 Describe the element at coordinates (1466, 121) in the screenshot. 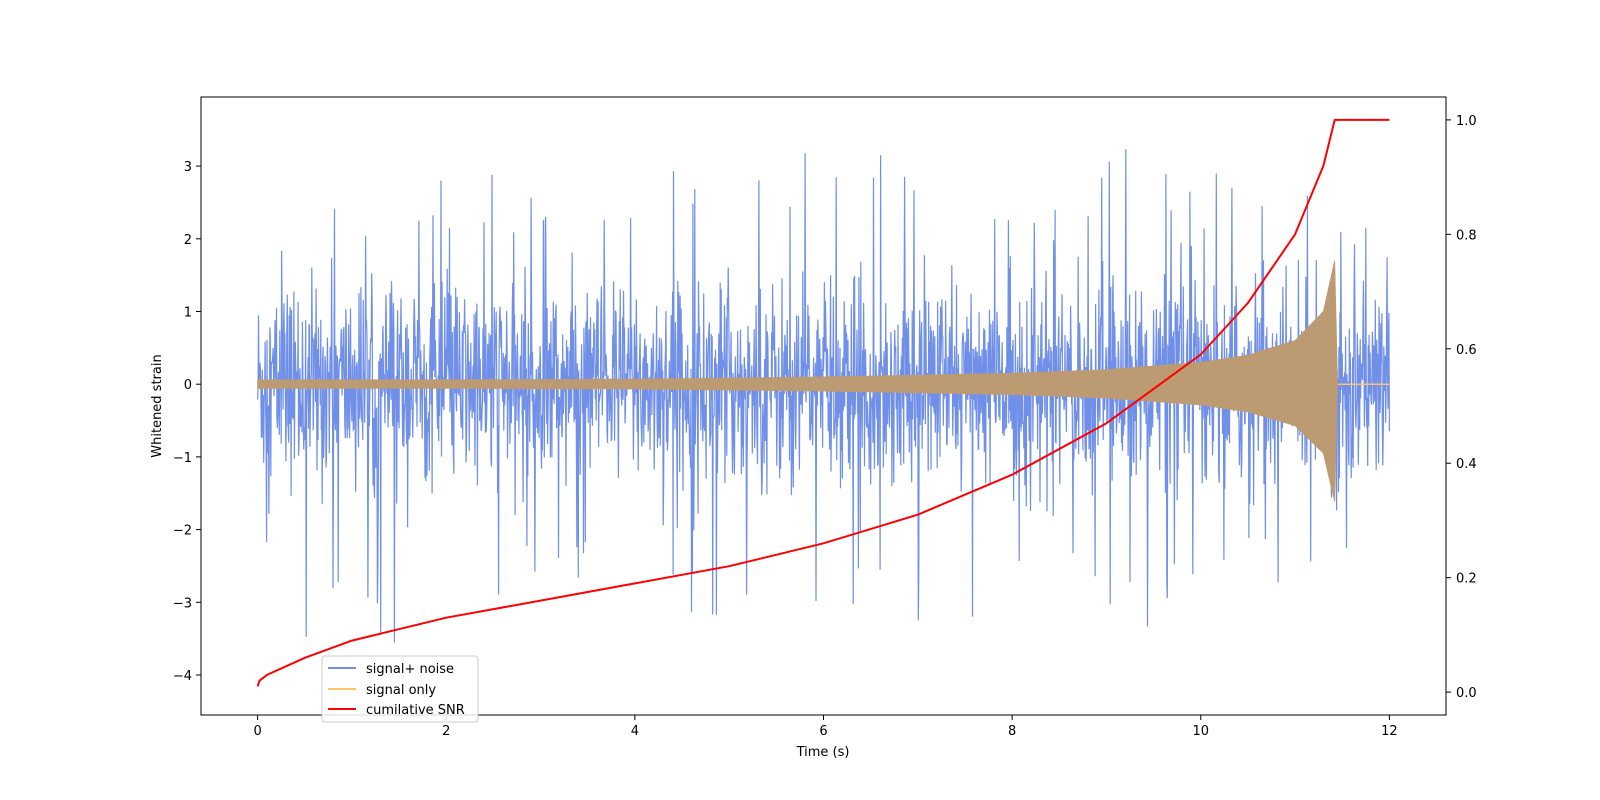

I see `right-y-tick-label: 1.0` at that location.